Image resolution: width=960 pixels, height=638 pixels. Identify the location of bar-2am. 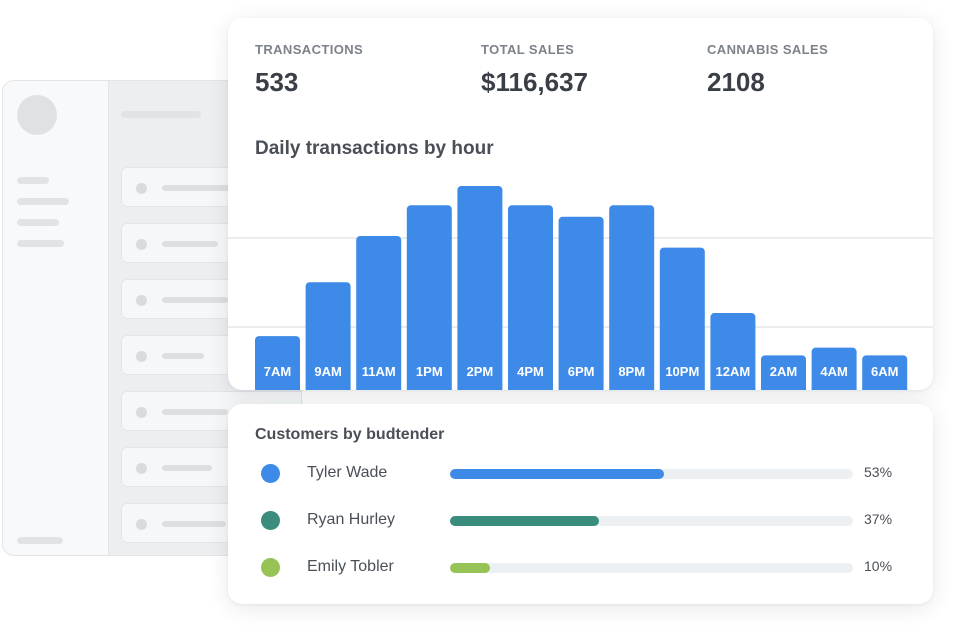
(783, 372).